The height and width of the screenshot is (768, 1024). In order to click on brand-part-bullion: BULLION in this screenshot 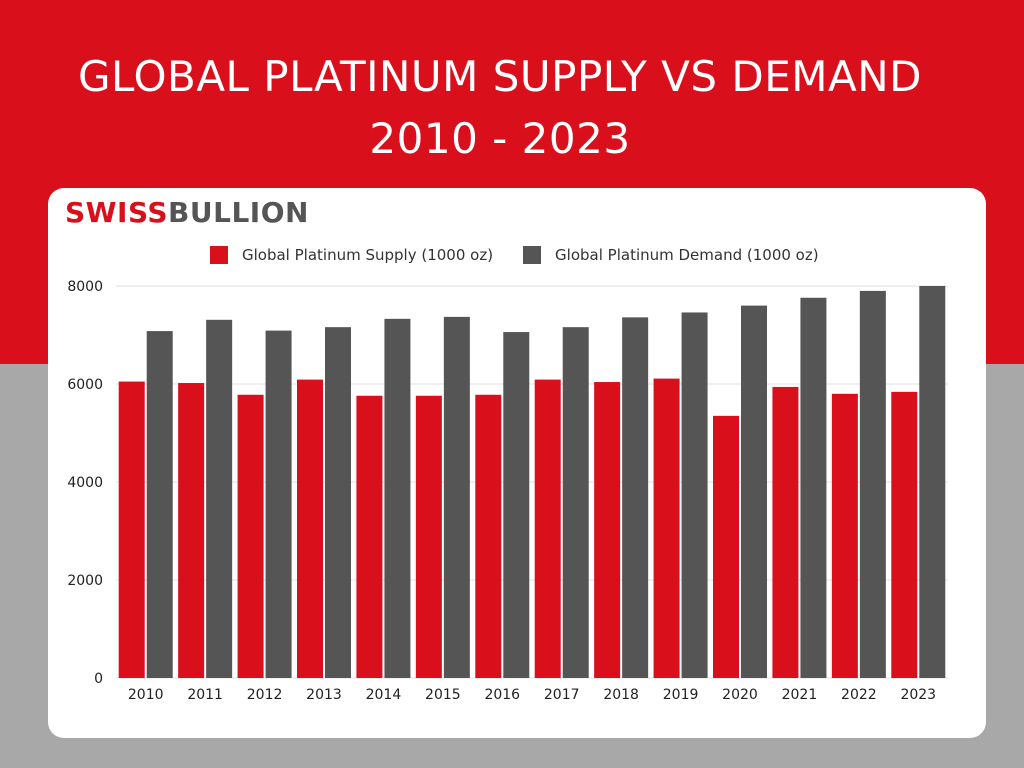, I will do `click(238, 212)`.